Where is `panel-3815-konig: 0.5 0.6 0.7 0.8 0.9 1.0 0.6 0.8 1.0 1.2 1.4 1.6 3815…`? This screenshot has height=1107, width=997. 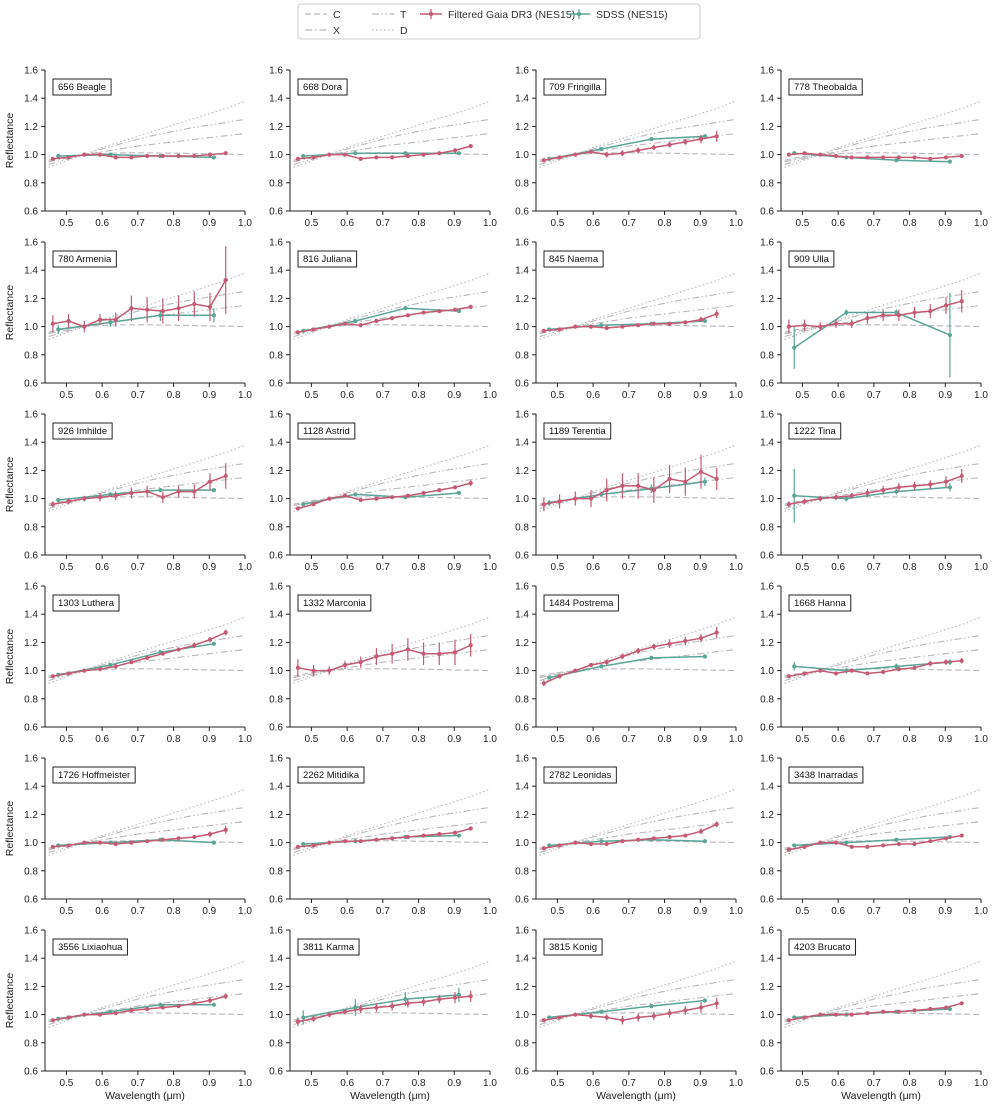
panel-3815-konig: 0.5 0.6 0.7 0.8 0.9 1.0 0.6 0.8 1.0 1.2 1.4 1.6 3815… is located at coordinates (629, 1014).